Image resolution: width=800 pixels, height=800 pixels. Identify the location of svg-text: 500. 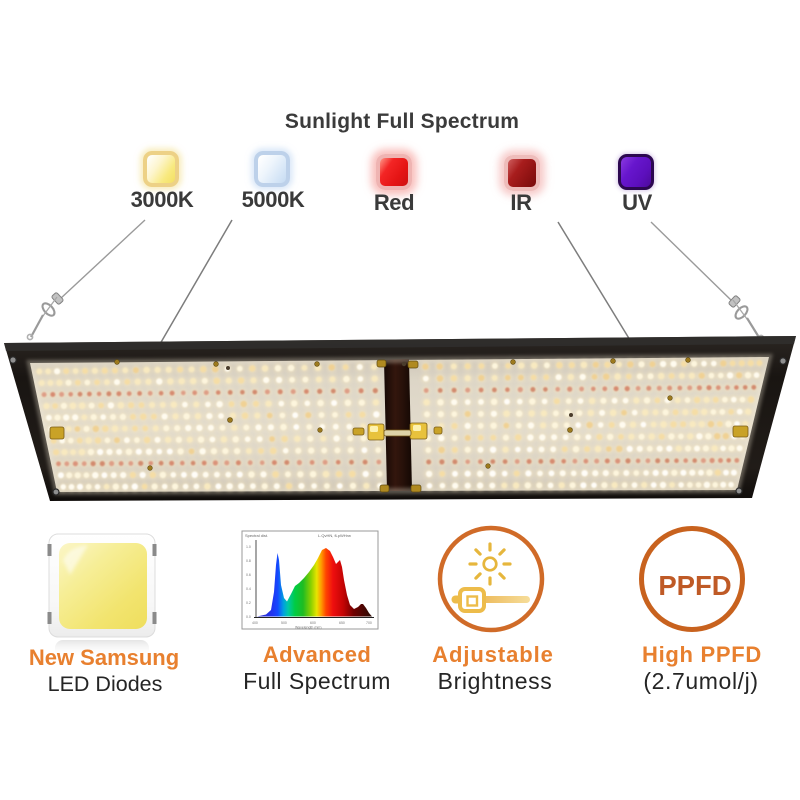
(284, 623).